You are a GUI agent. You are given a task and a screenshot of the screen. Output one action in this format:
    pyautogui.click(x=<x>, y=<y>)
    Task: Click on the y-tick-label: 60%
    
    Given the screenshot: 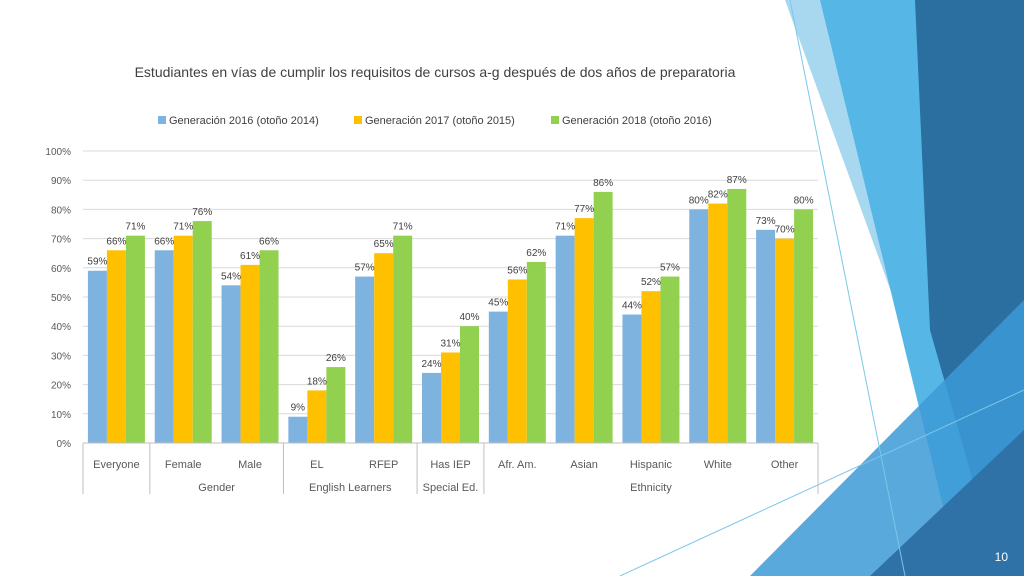 What is the action you would take?
    pyautogui.click(x=61, y=269)
    